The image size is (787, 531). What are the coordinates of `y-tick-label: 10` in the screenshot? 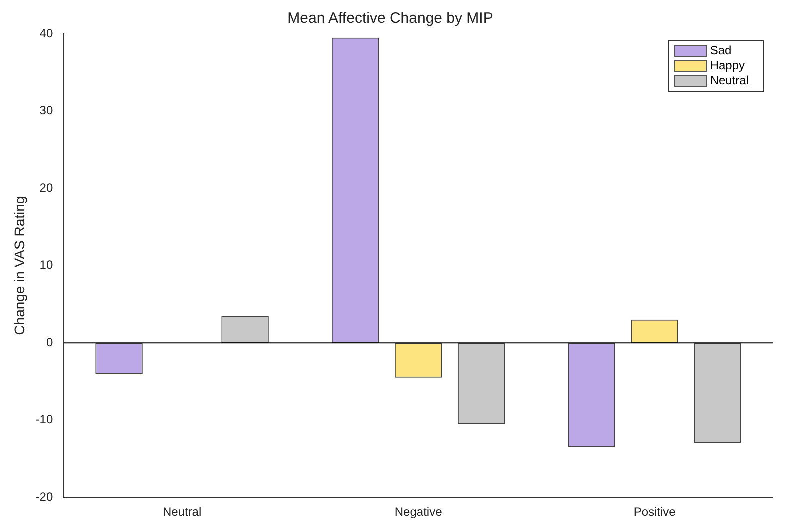 It's located at (47, 265).